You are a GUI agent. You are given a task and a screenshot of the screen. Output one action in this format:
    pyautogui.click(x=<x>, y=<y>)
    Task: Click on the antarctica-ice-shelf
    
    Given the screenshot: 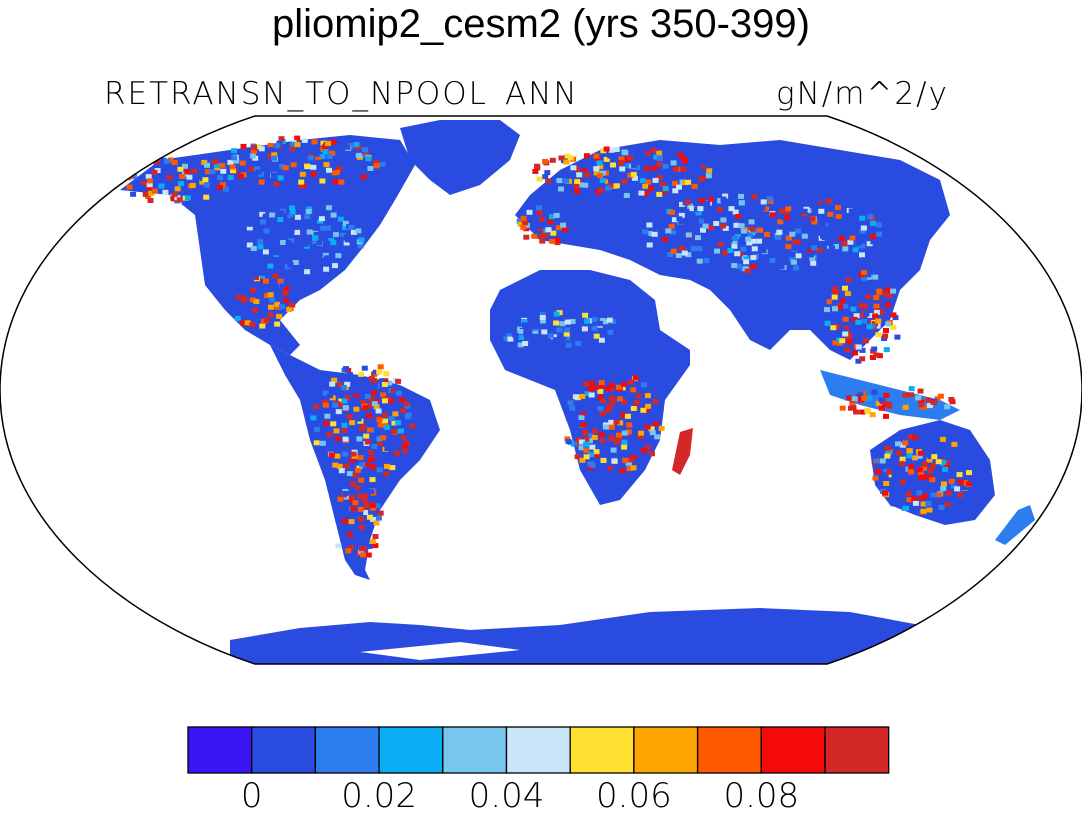 What is the action you would take?
    pyautogui.click(x=440, y=651)
    